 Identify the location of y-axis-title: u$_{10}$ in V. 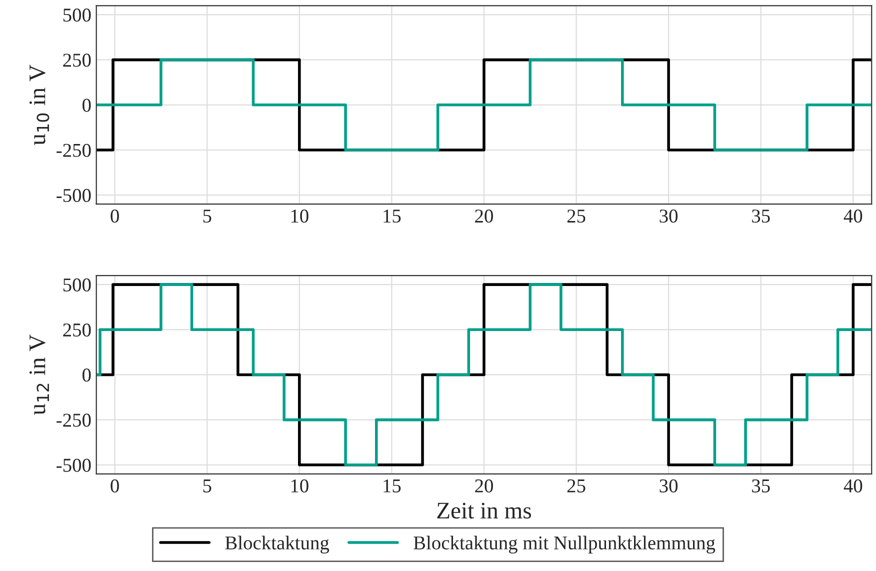
(39, 105).